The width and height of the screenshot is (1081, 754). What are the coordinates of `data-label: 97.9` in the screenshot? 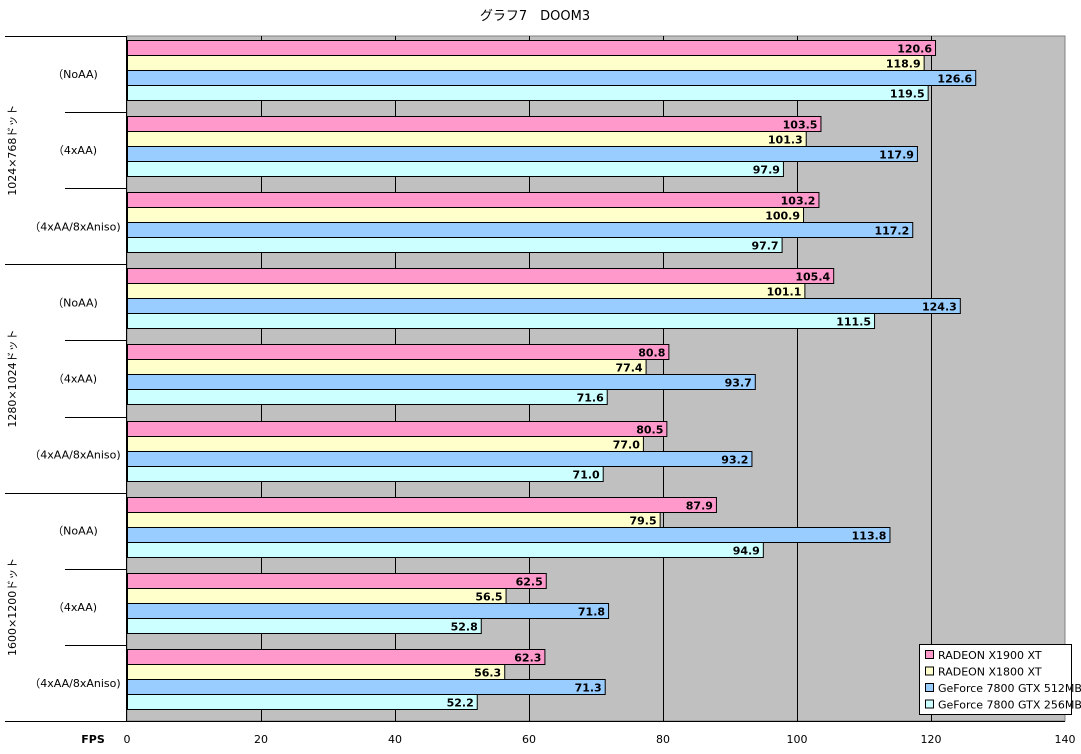 It's located at (766, 170).